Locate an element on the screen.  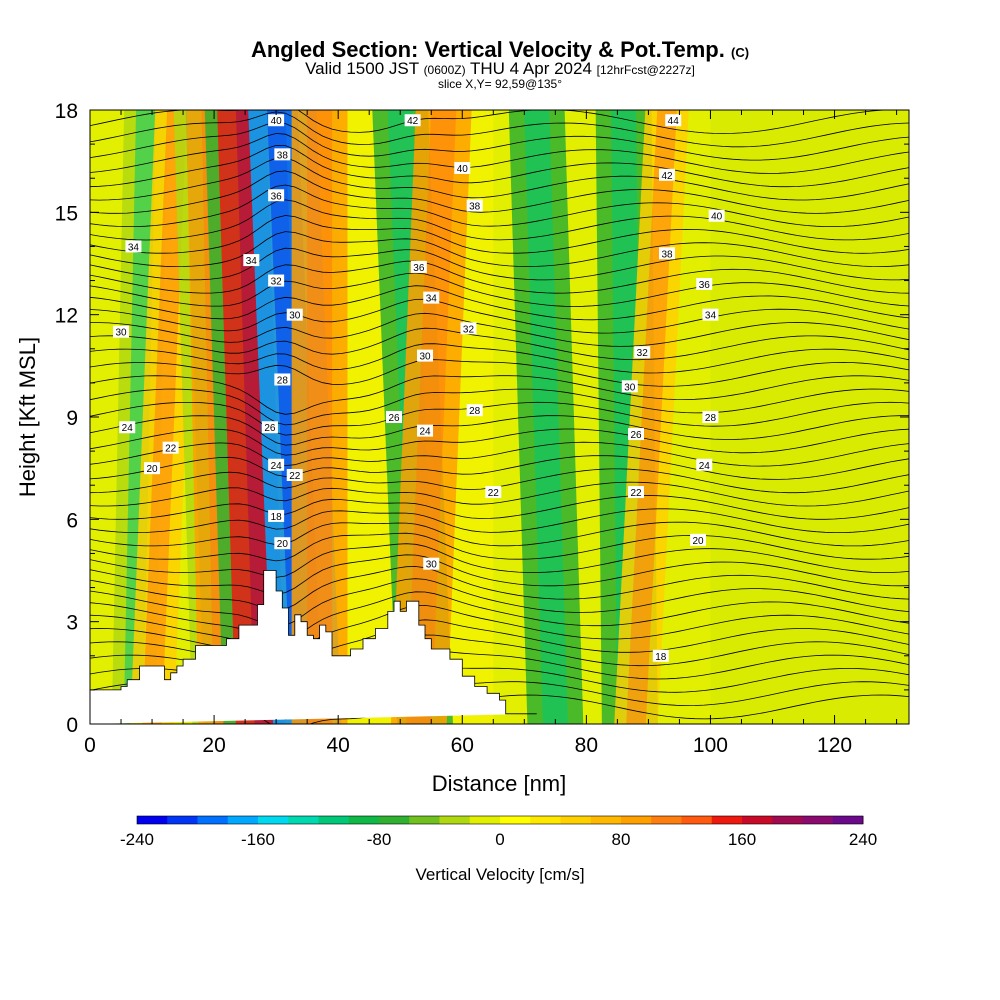
valid-time: Valid 1500 JST is located at coordinates (362, 68).